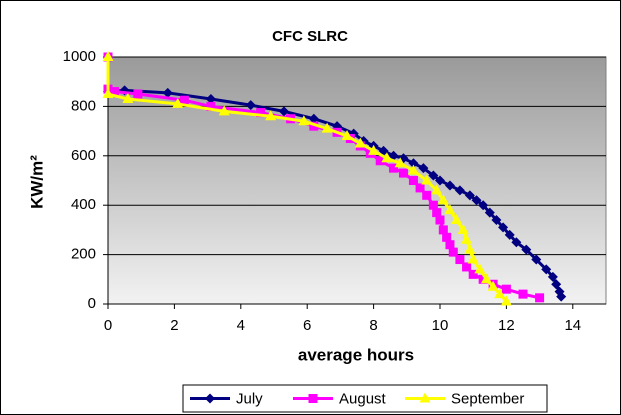  I want to click on legend-label: September, so click(487, 398).